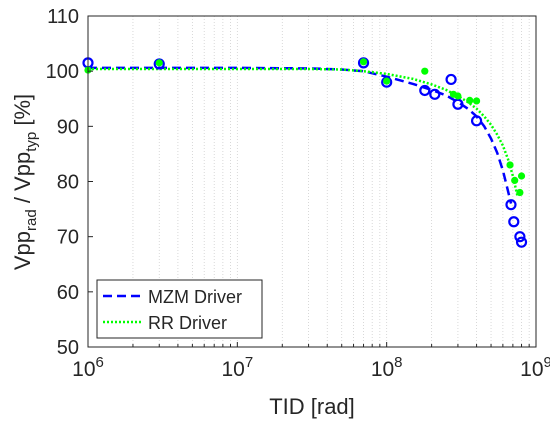  What do you see at coordinates (68, 238) in the screenshot?
I see `y-tick-label: 70` at bounding box center [68, 238].